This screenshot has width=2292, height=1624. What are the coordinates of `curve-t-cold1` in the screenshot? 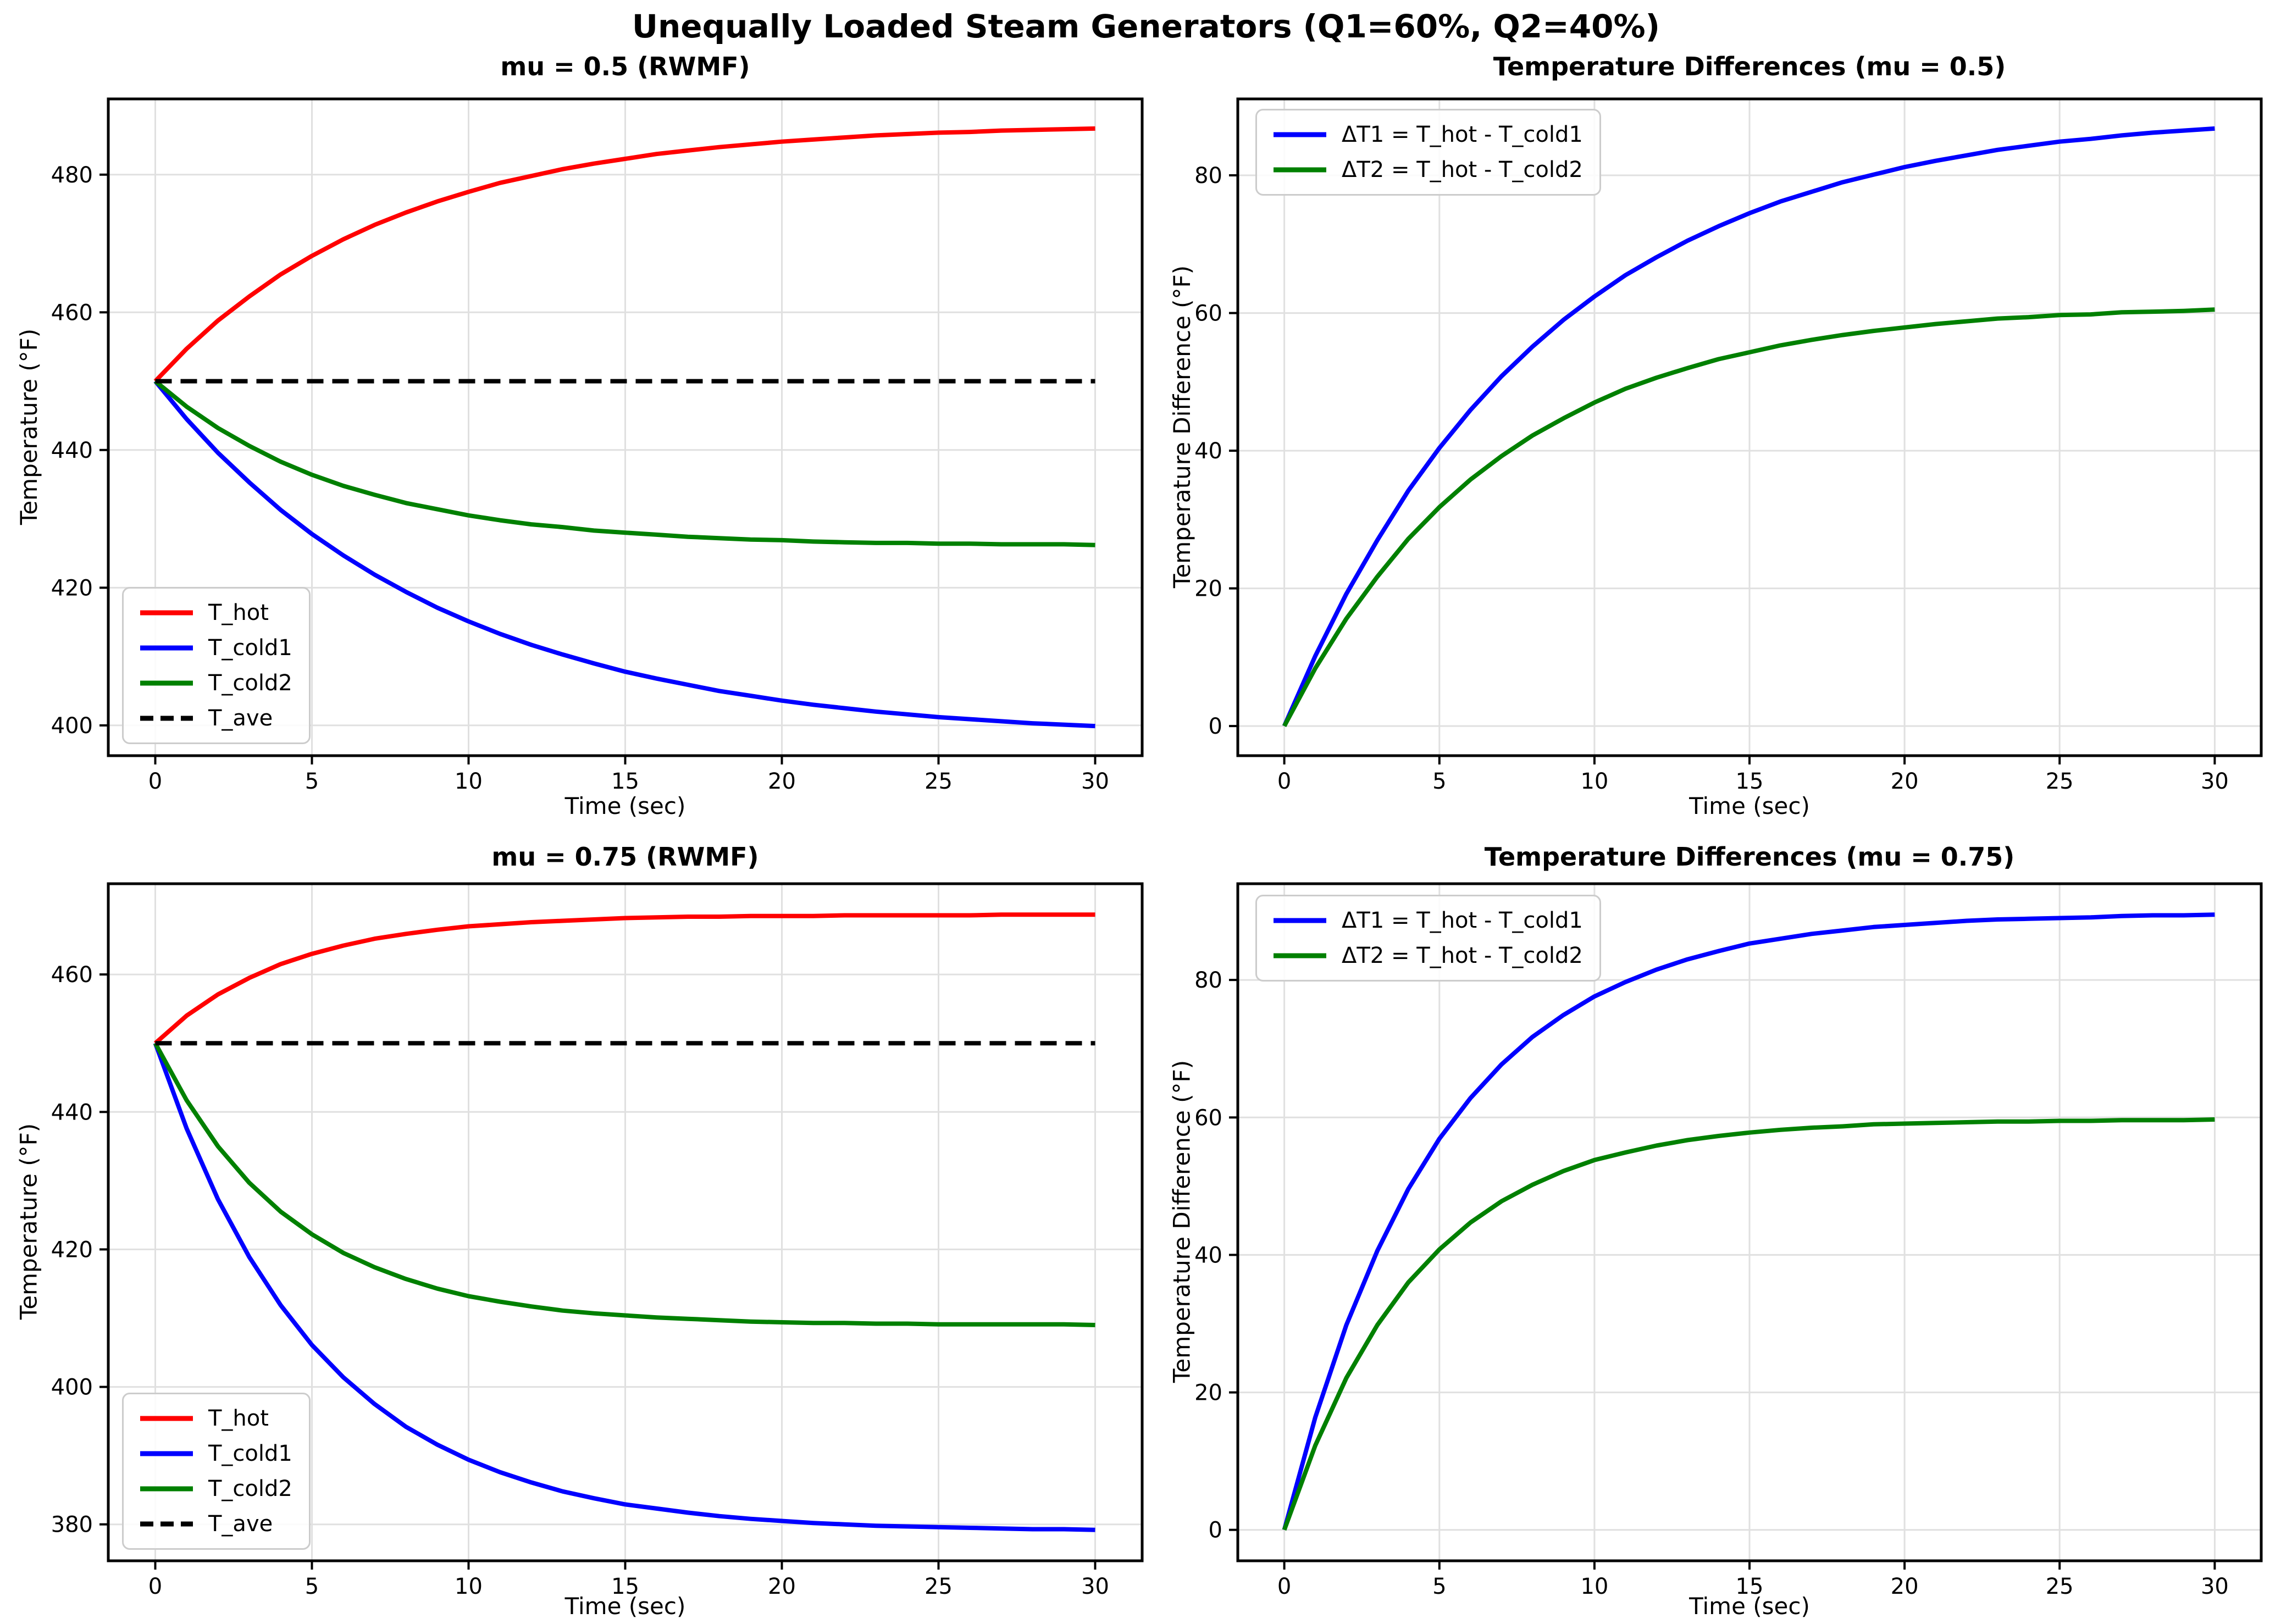 It's located at (624, 554).